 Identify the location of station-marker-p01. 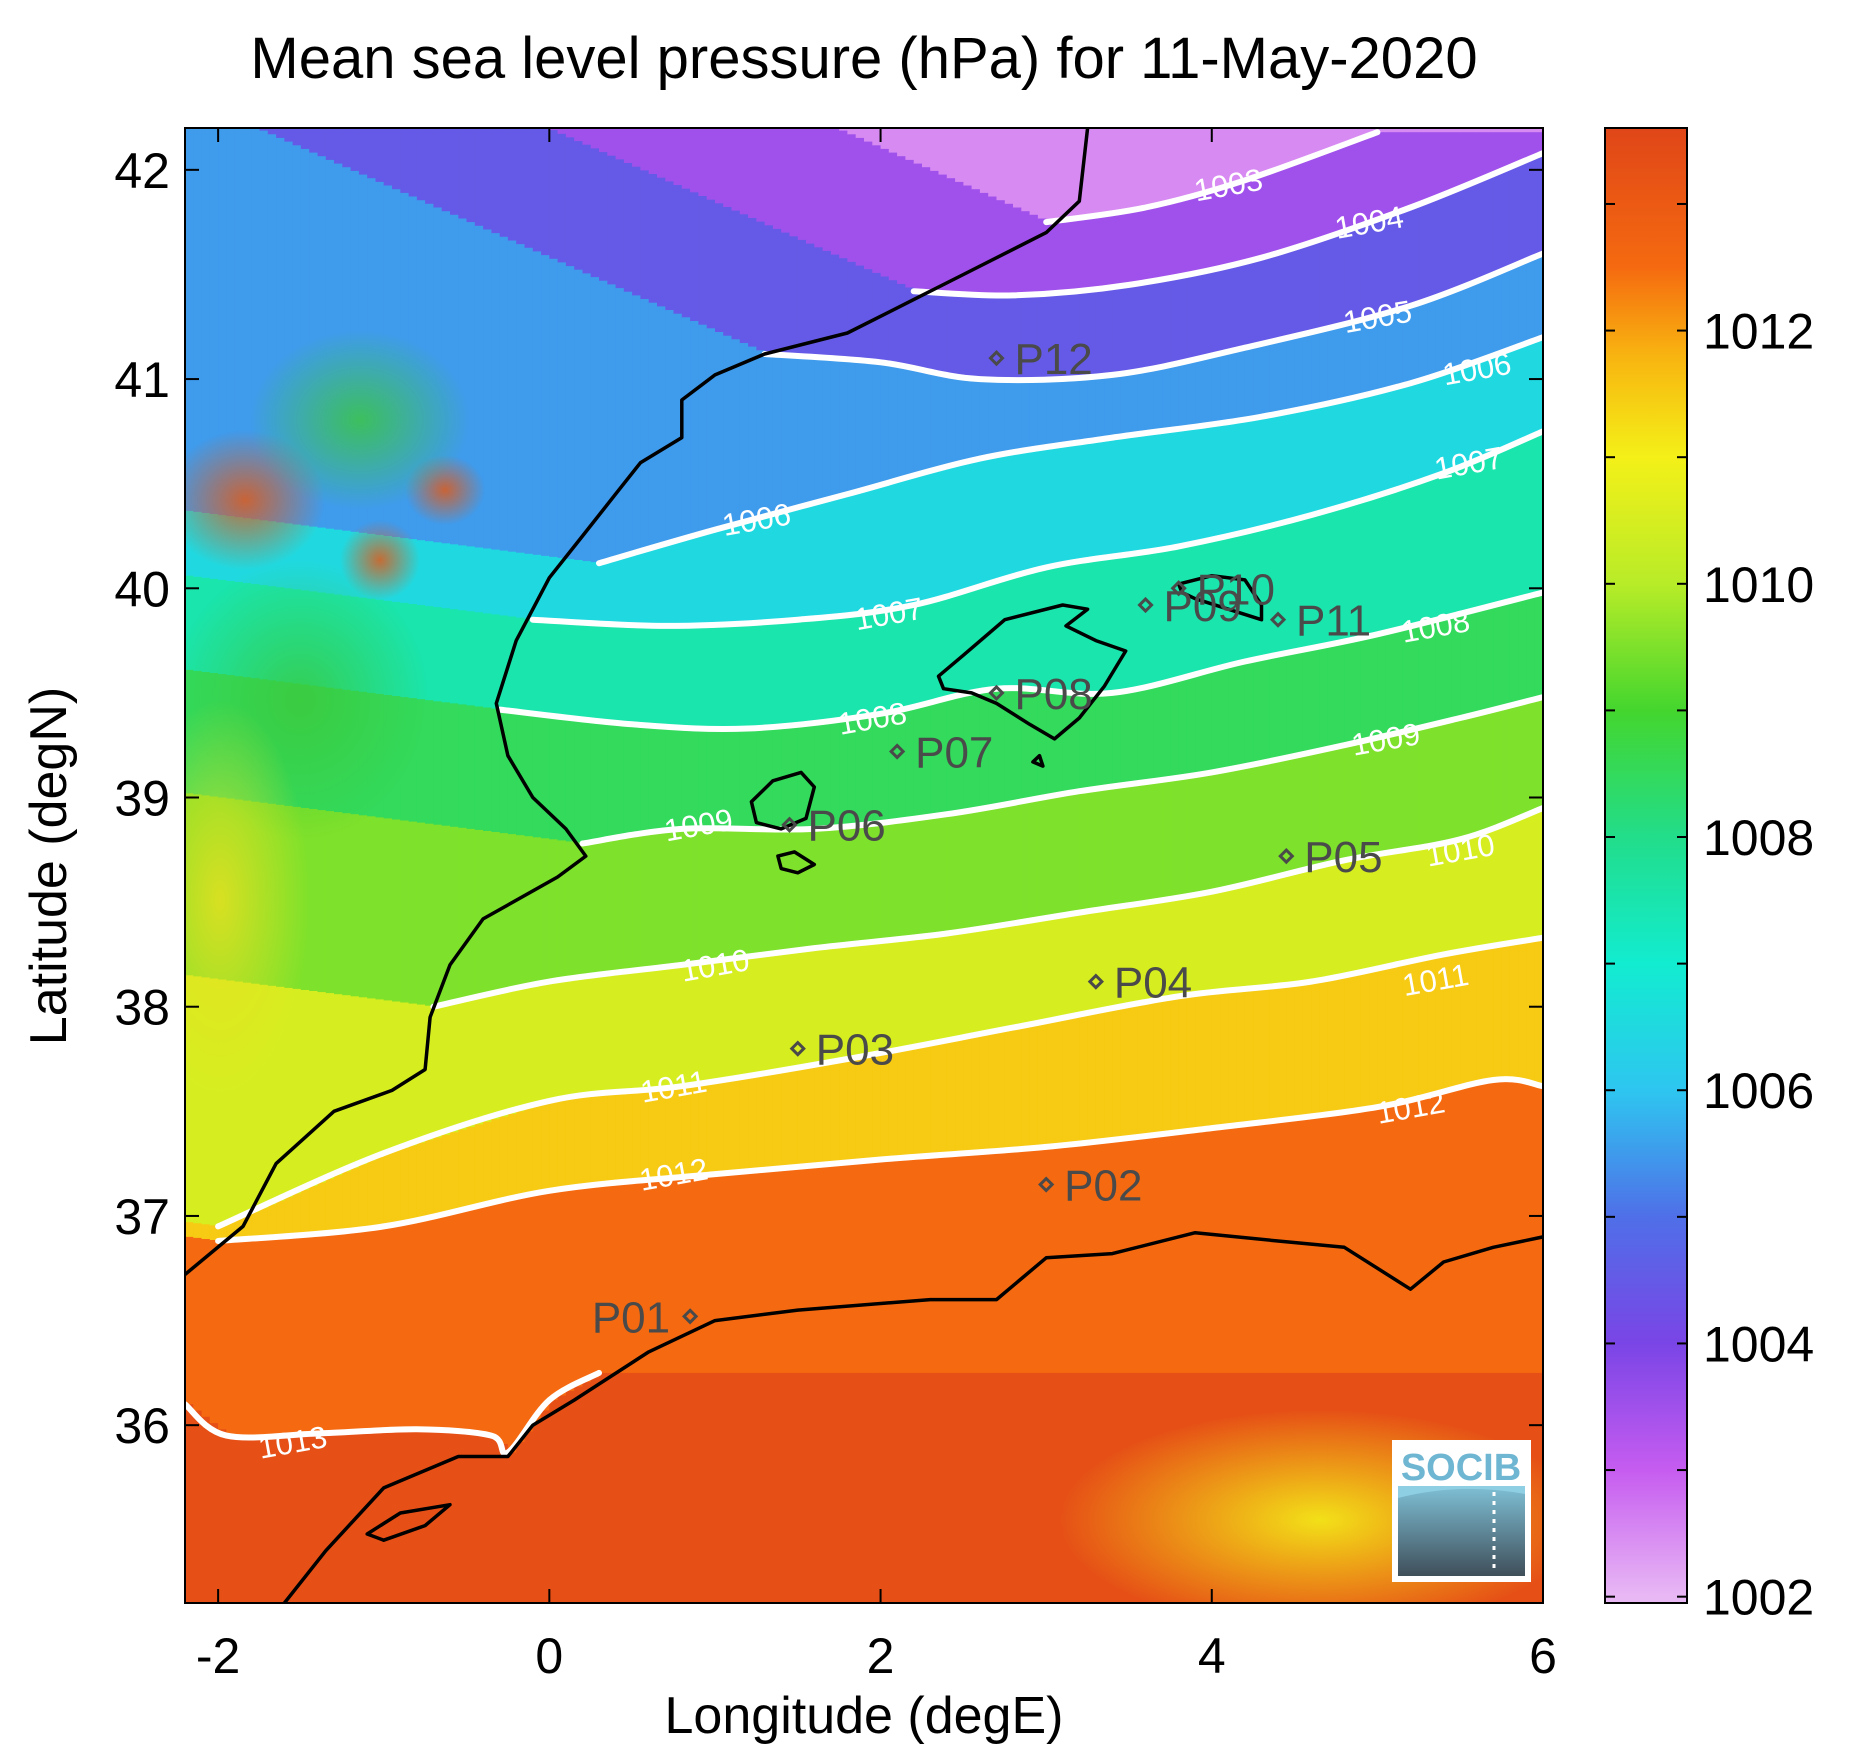
(690, 1316).